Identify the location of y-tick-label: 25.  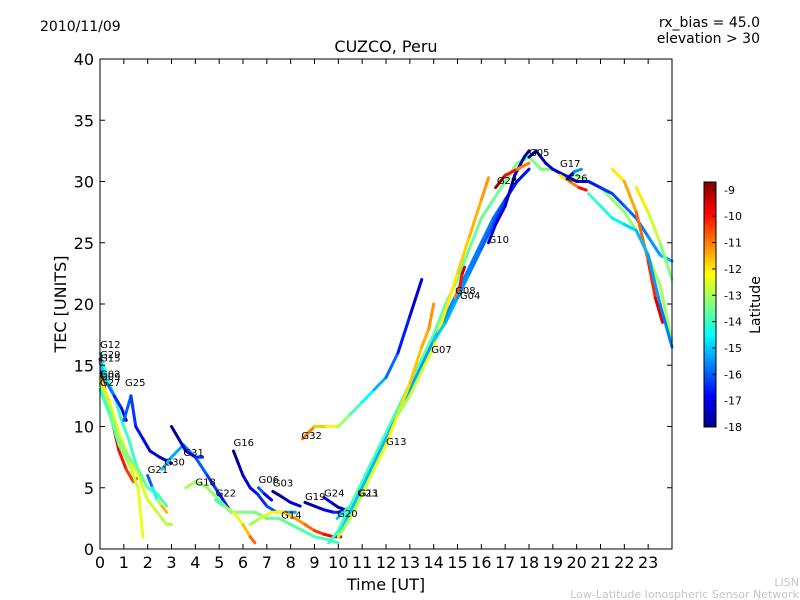
(84, 243).